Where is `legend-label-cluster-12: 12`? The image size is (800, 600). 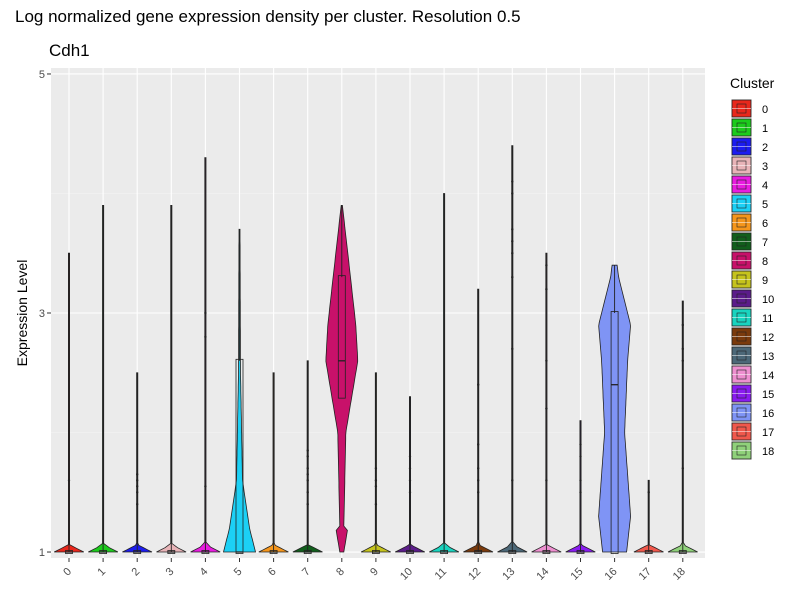 legend-label-cluster-12: 12 is located at coordinates (768, 338).